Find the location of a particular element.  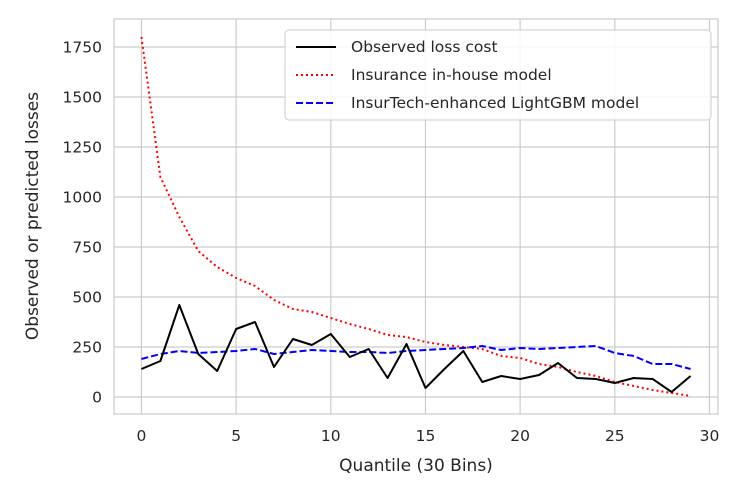

x-tick-labels: 0 5 10 15 20 25 30 is located at coordinates (428, 436).